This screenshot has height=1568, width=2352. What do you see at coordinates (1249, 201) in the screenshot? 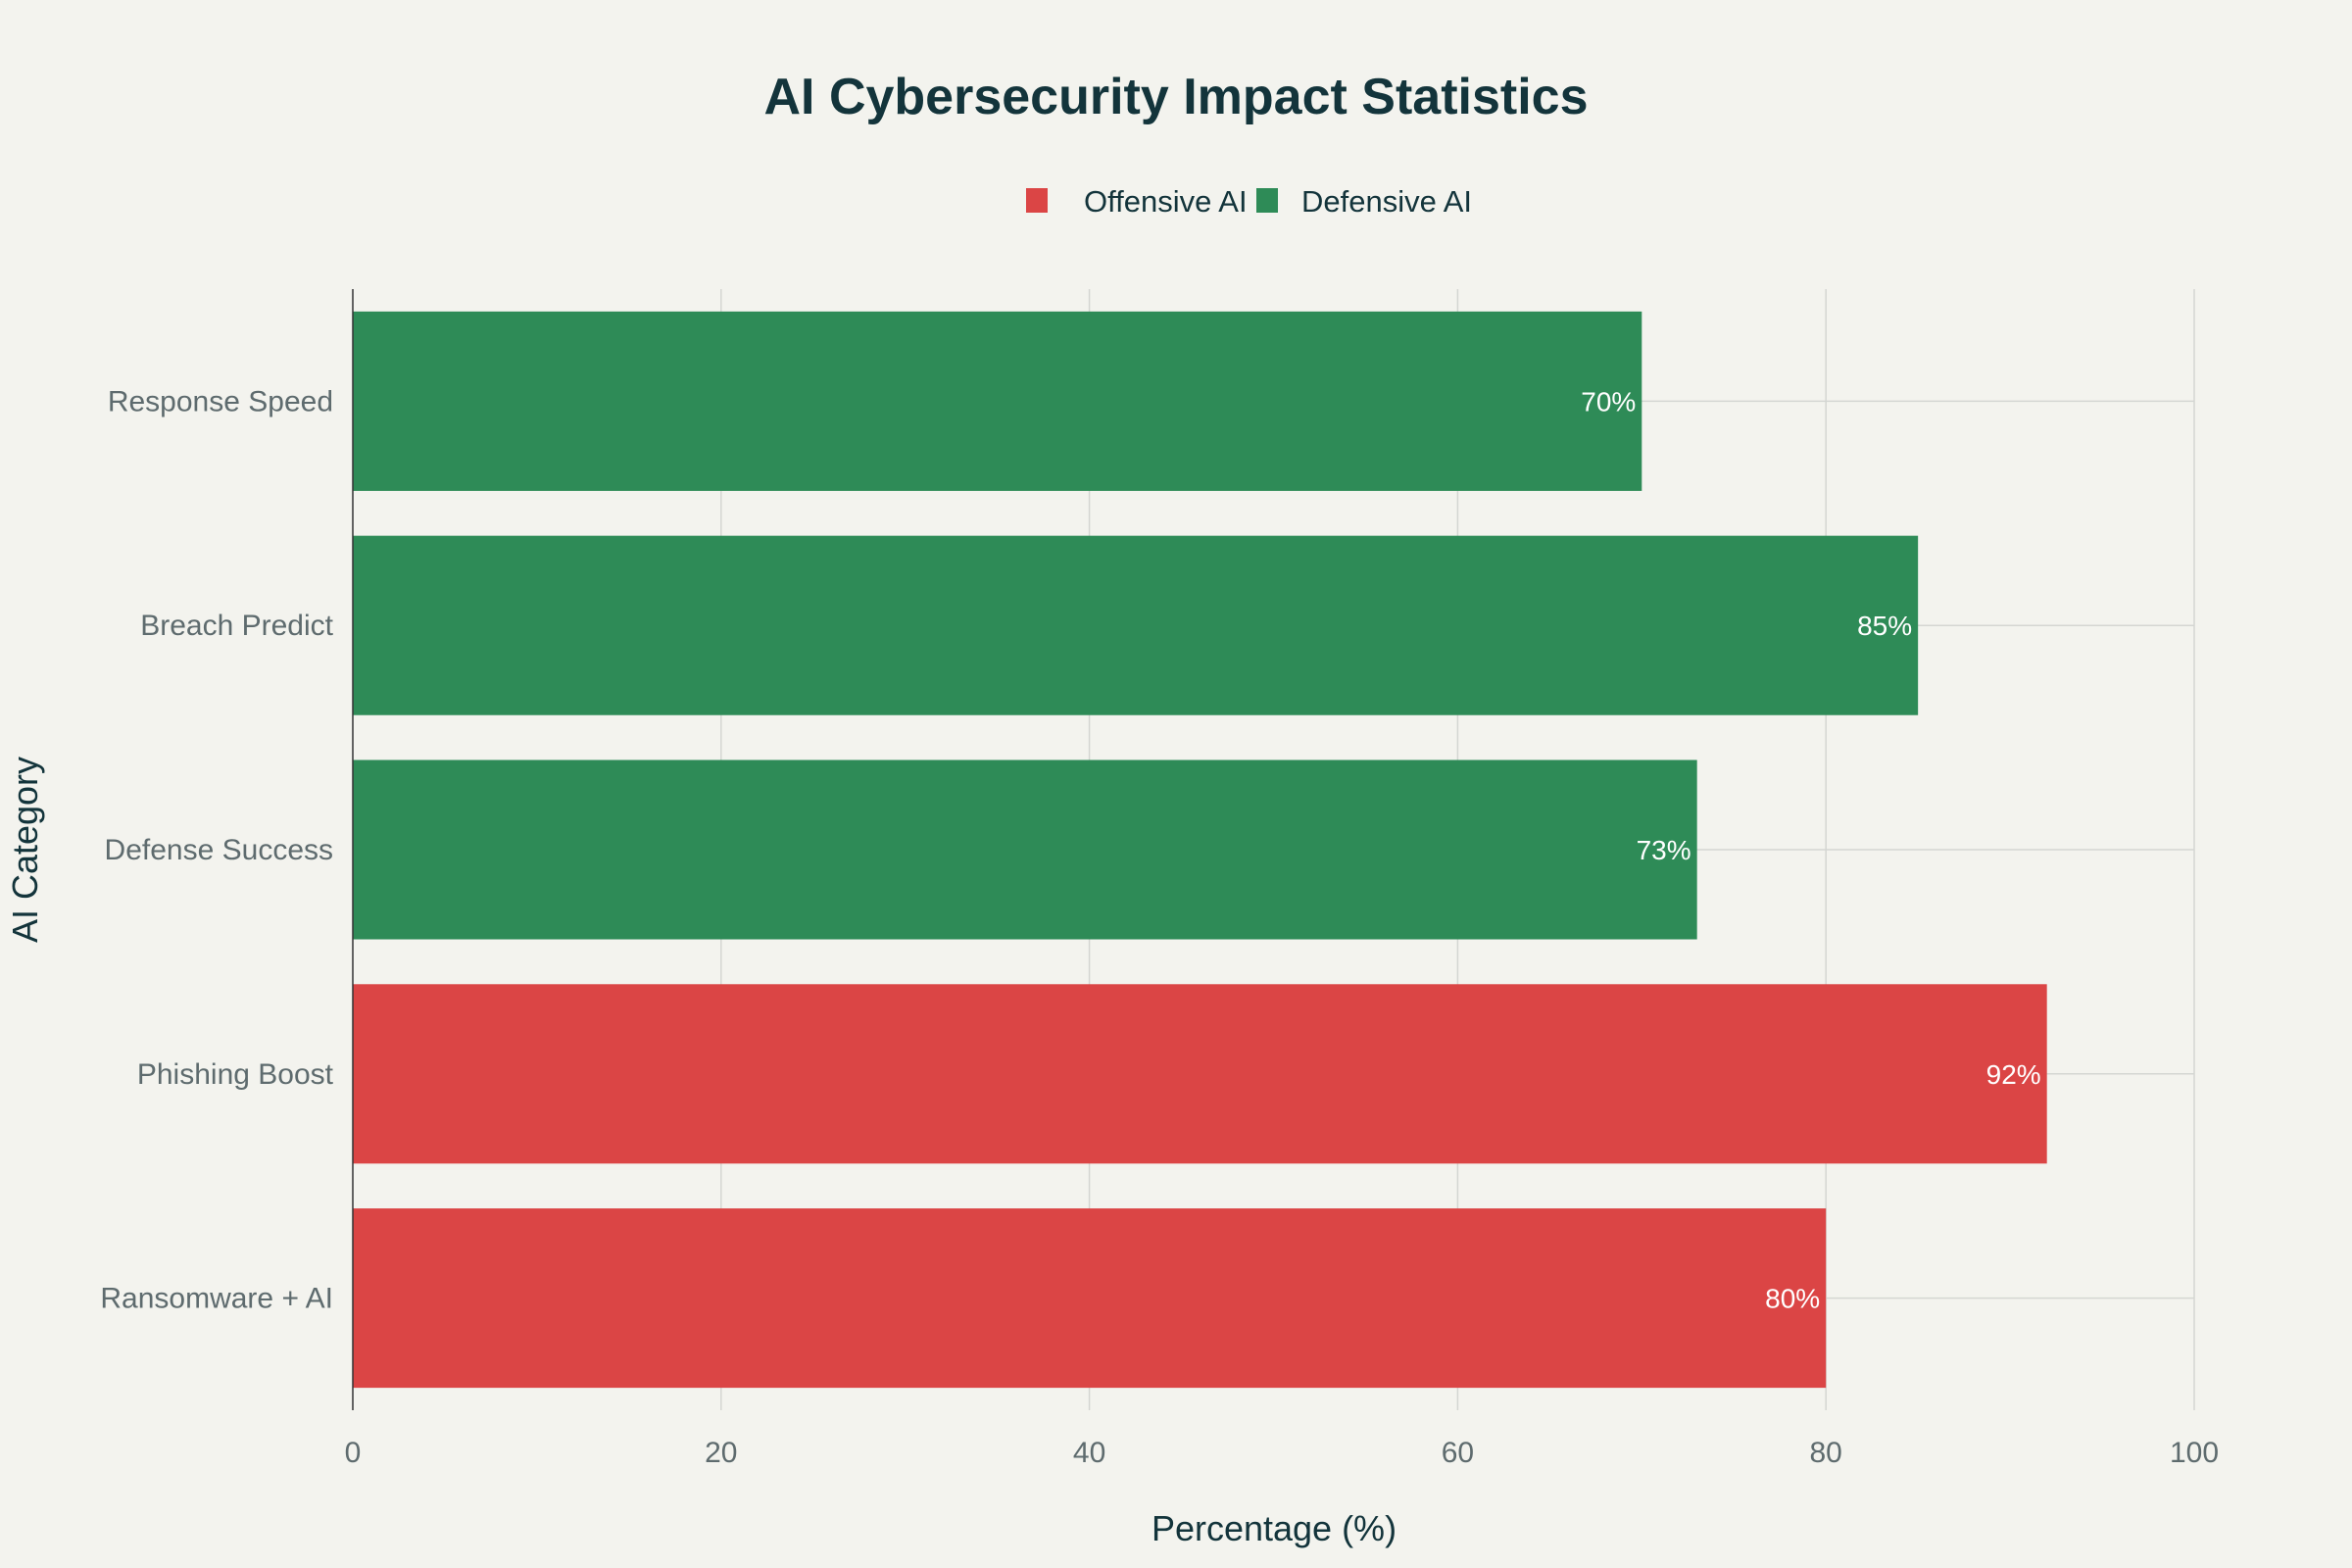
I see `legend: Offensive AI Defensive AI` at bounding box center [1249, 201].